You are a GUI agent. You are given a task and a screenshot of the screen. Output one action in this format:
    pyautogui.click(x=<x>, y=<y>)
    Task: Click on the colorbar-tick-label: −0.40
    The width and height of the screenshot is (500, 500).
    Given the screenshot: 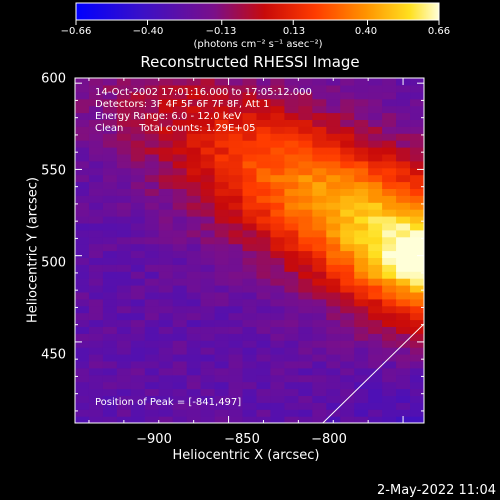 What is the action you would take?
    pyautogui.click(x=148, y=31)
    